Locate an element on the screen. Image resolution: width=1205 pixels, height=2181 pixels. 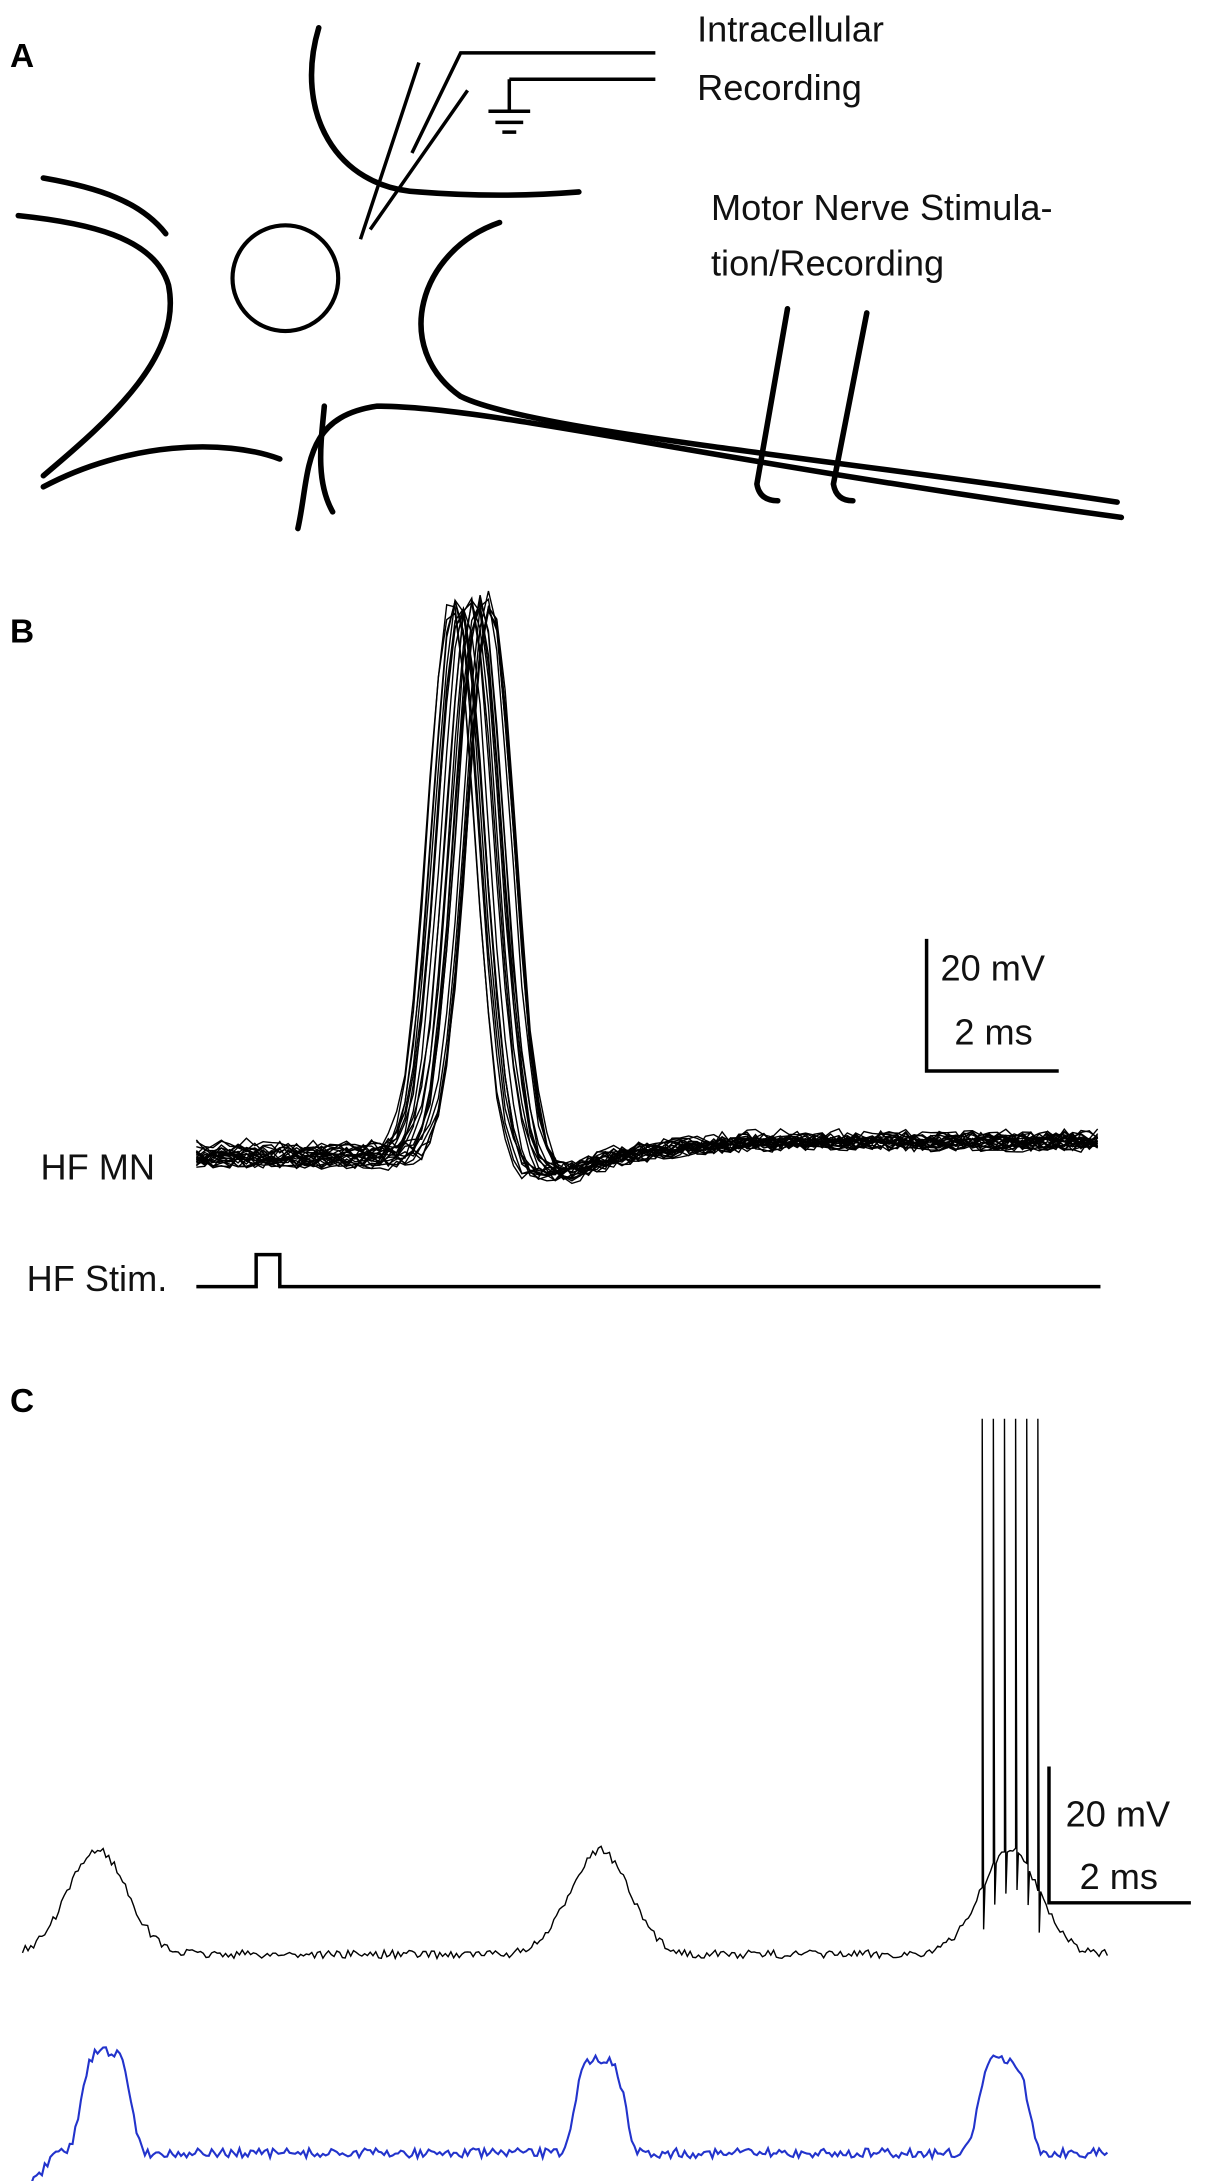
label: Intracellular is located at coordinates (790, 29).